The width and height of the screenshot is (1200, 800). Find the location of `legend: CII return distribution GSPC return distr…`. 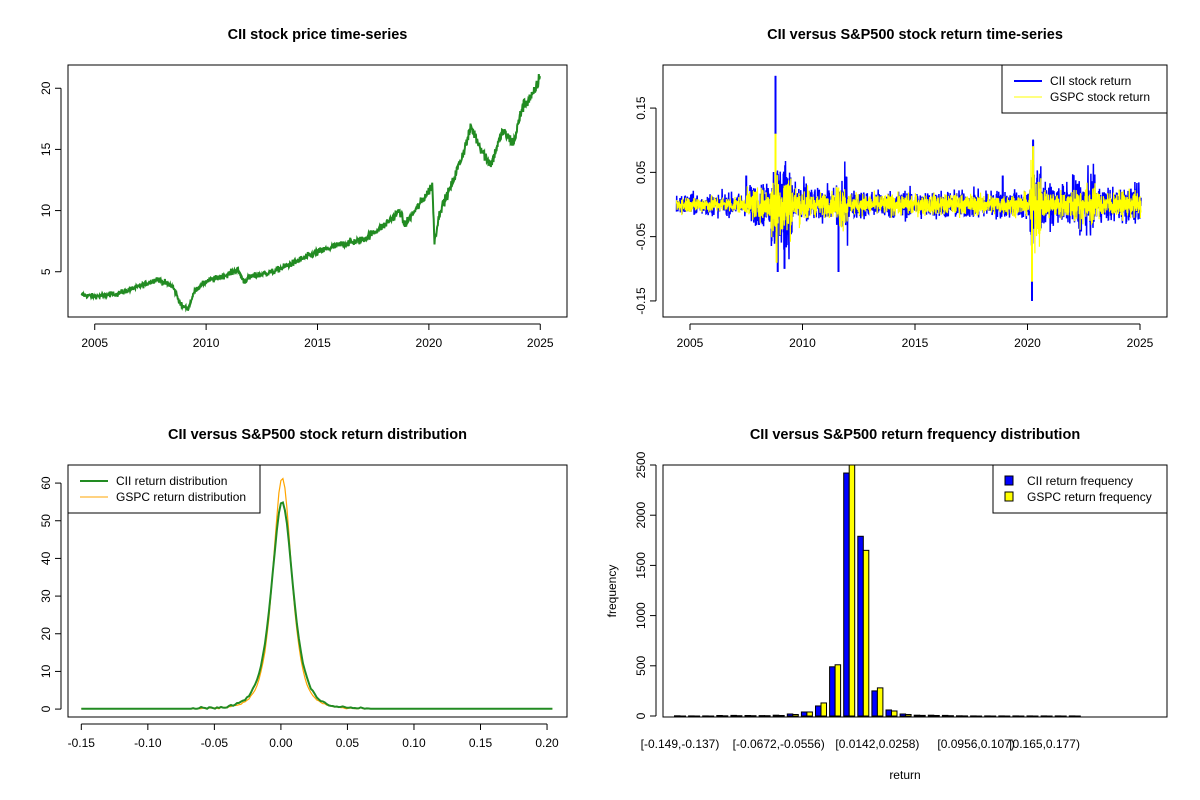

legend: CII return distribution GSPC return distr… is located at coordinates (164, 489).